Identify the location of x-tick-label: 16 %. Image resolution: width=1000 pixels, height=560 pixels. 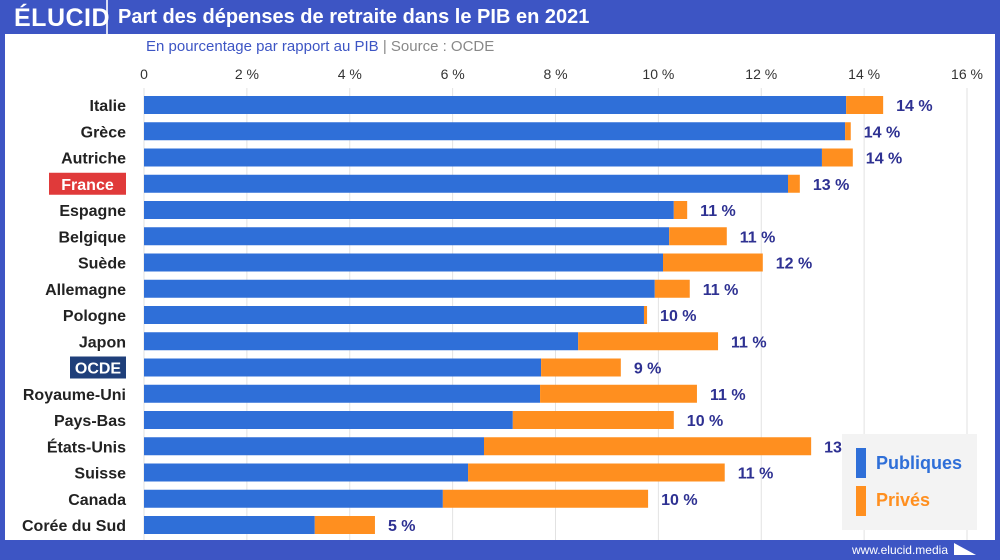
(967, 74).